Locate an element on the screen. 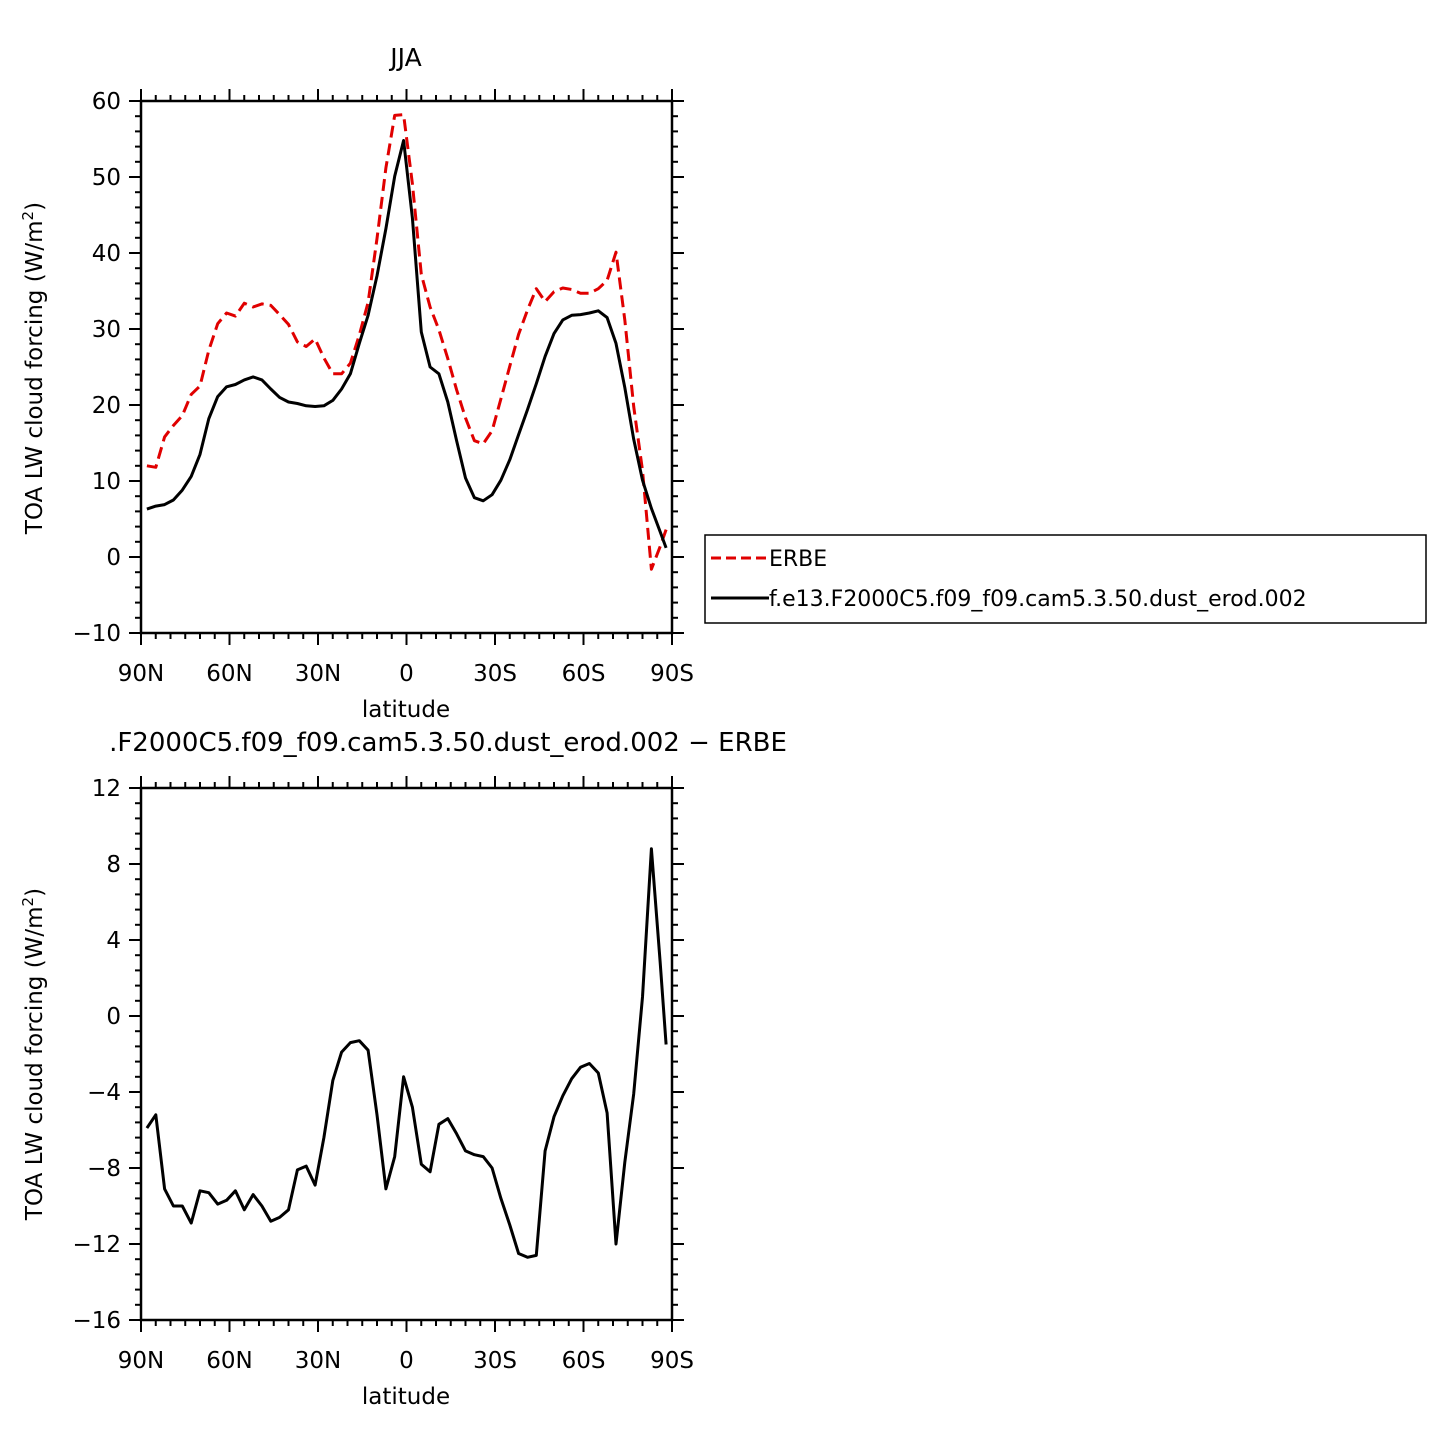  top-series-group is located at coordinates (407, 342).